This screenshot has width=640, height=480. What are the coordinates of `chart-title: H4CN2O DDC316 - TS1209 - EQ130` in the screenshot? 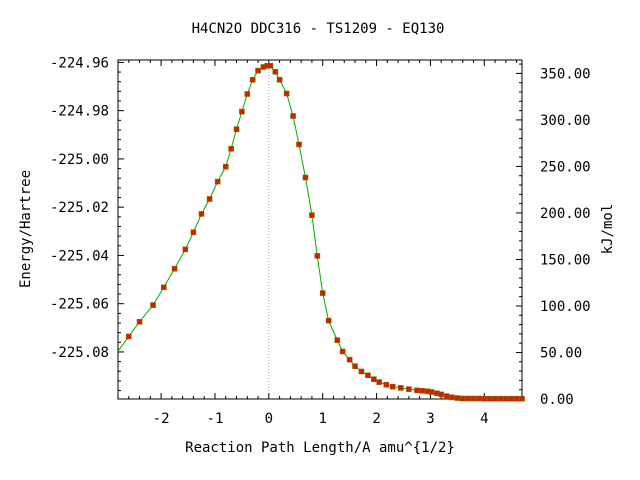 It's located at (318, 29).